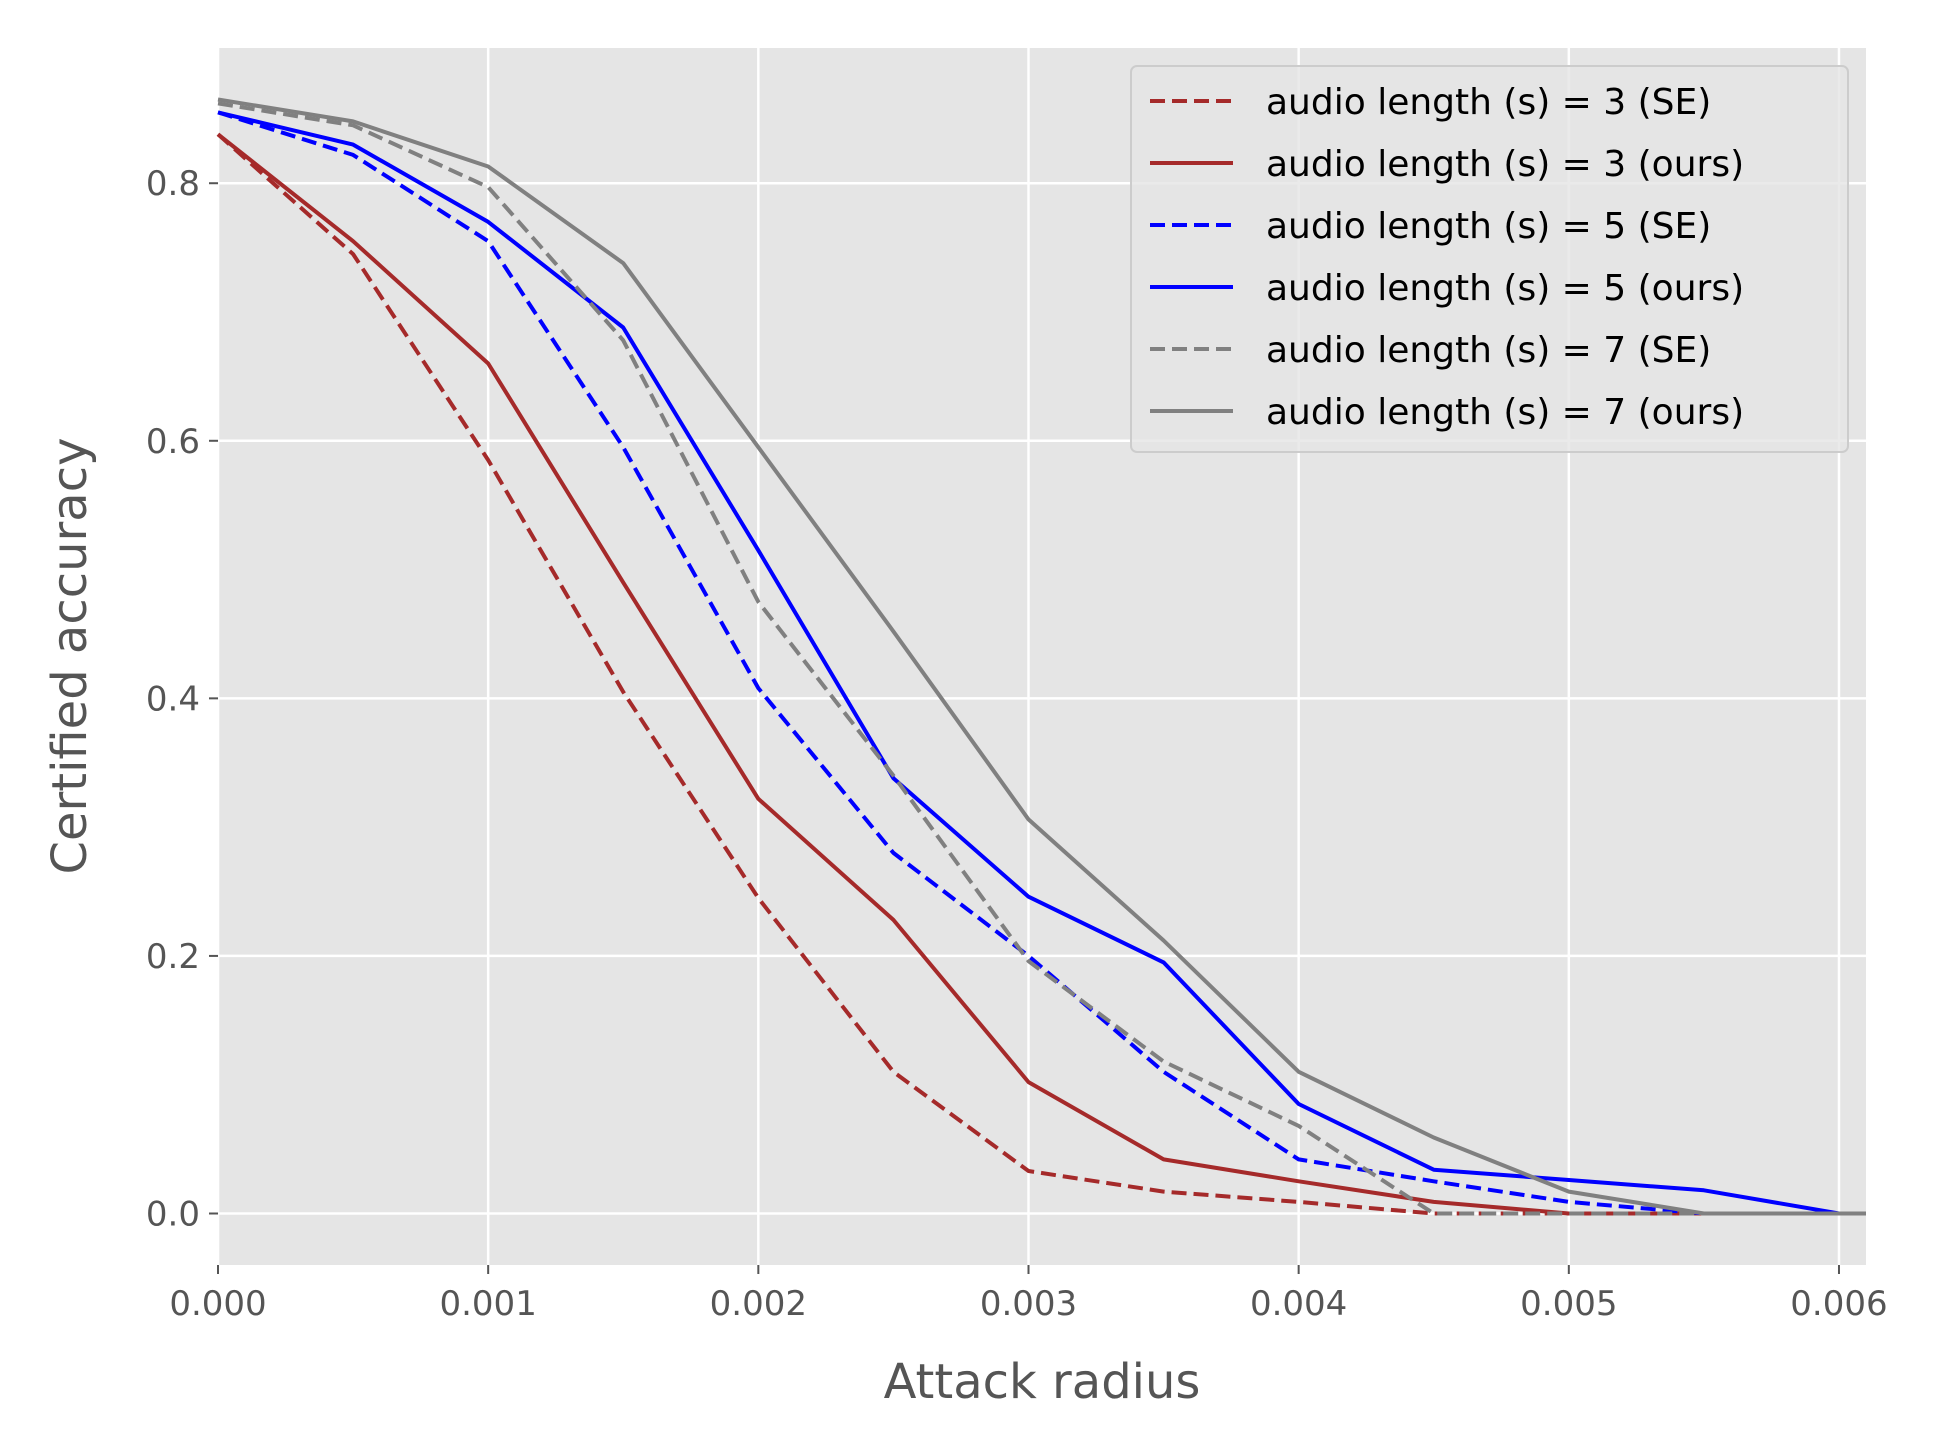 Image resolution: width=1937 pixels, height=1453 pixels. I want to click on y-tick-label: 0.0, so click(173, 1214).